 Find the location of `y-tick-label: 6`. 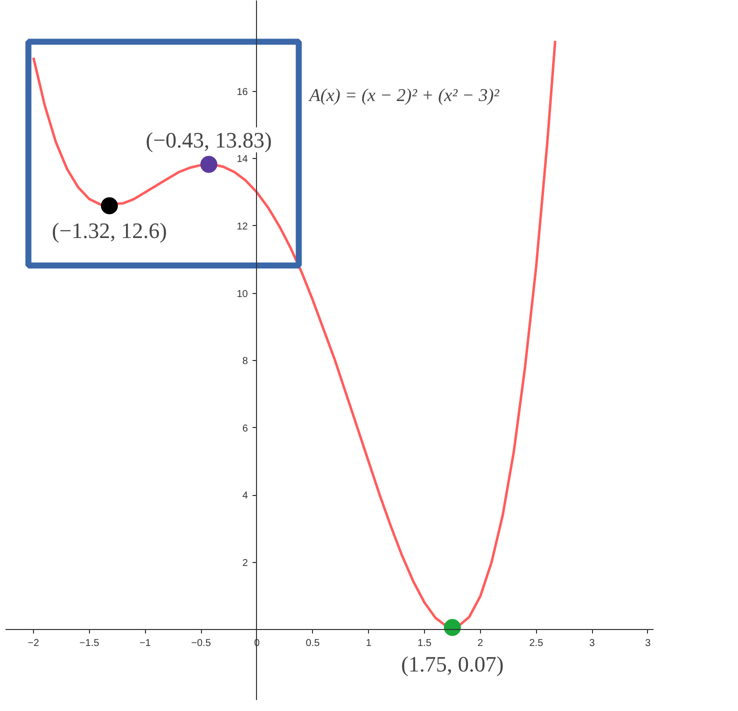

y-tick-label: 6 is located at coordinates (245, 428).